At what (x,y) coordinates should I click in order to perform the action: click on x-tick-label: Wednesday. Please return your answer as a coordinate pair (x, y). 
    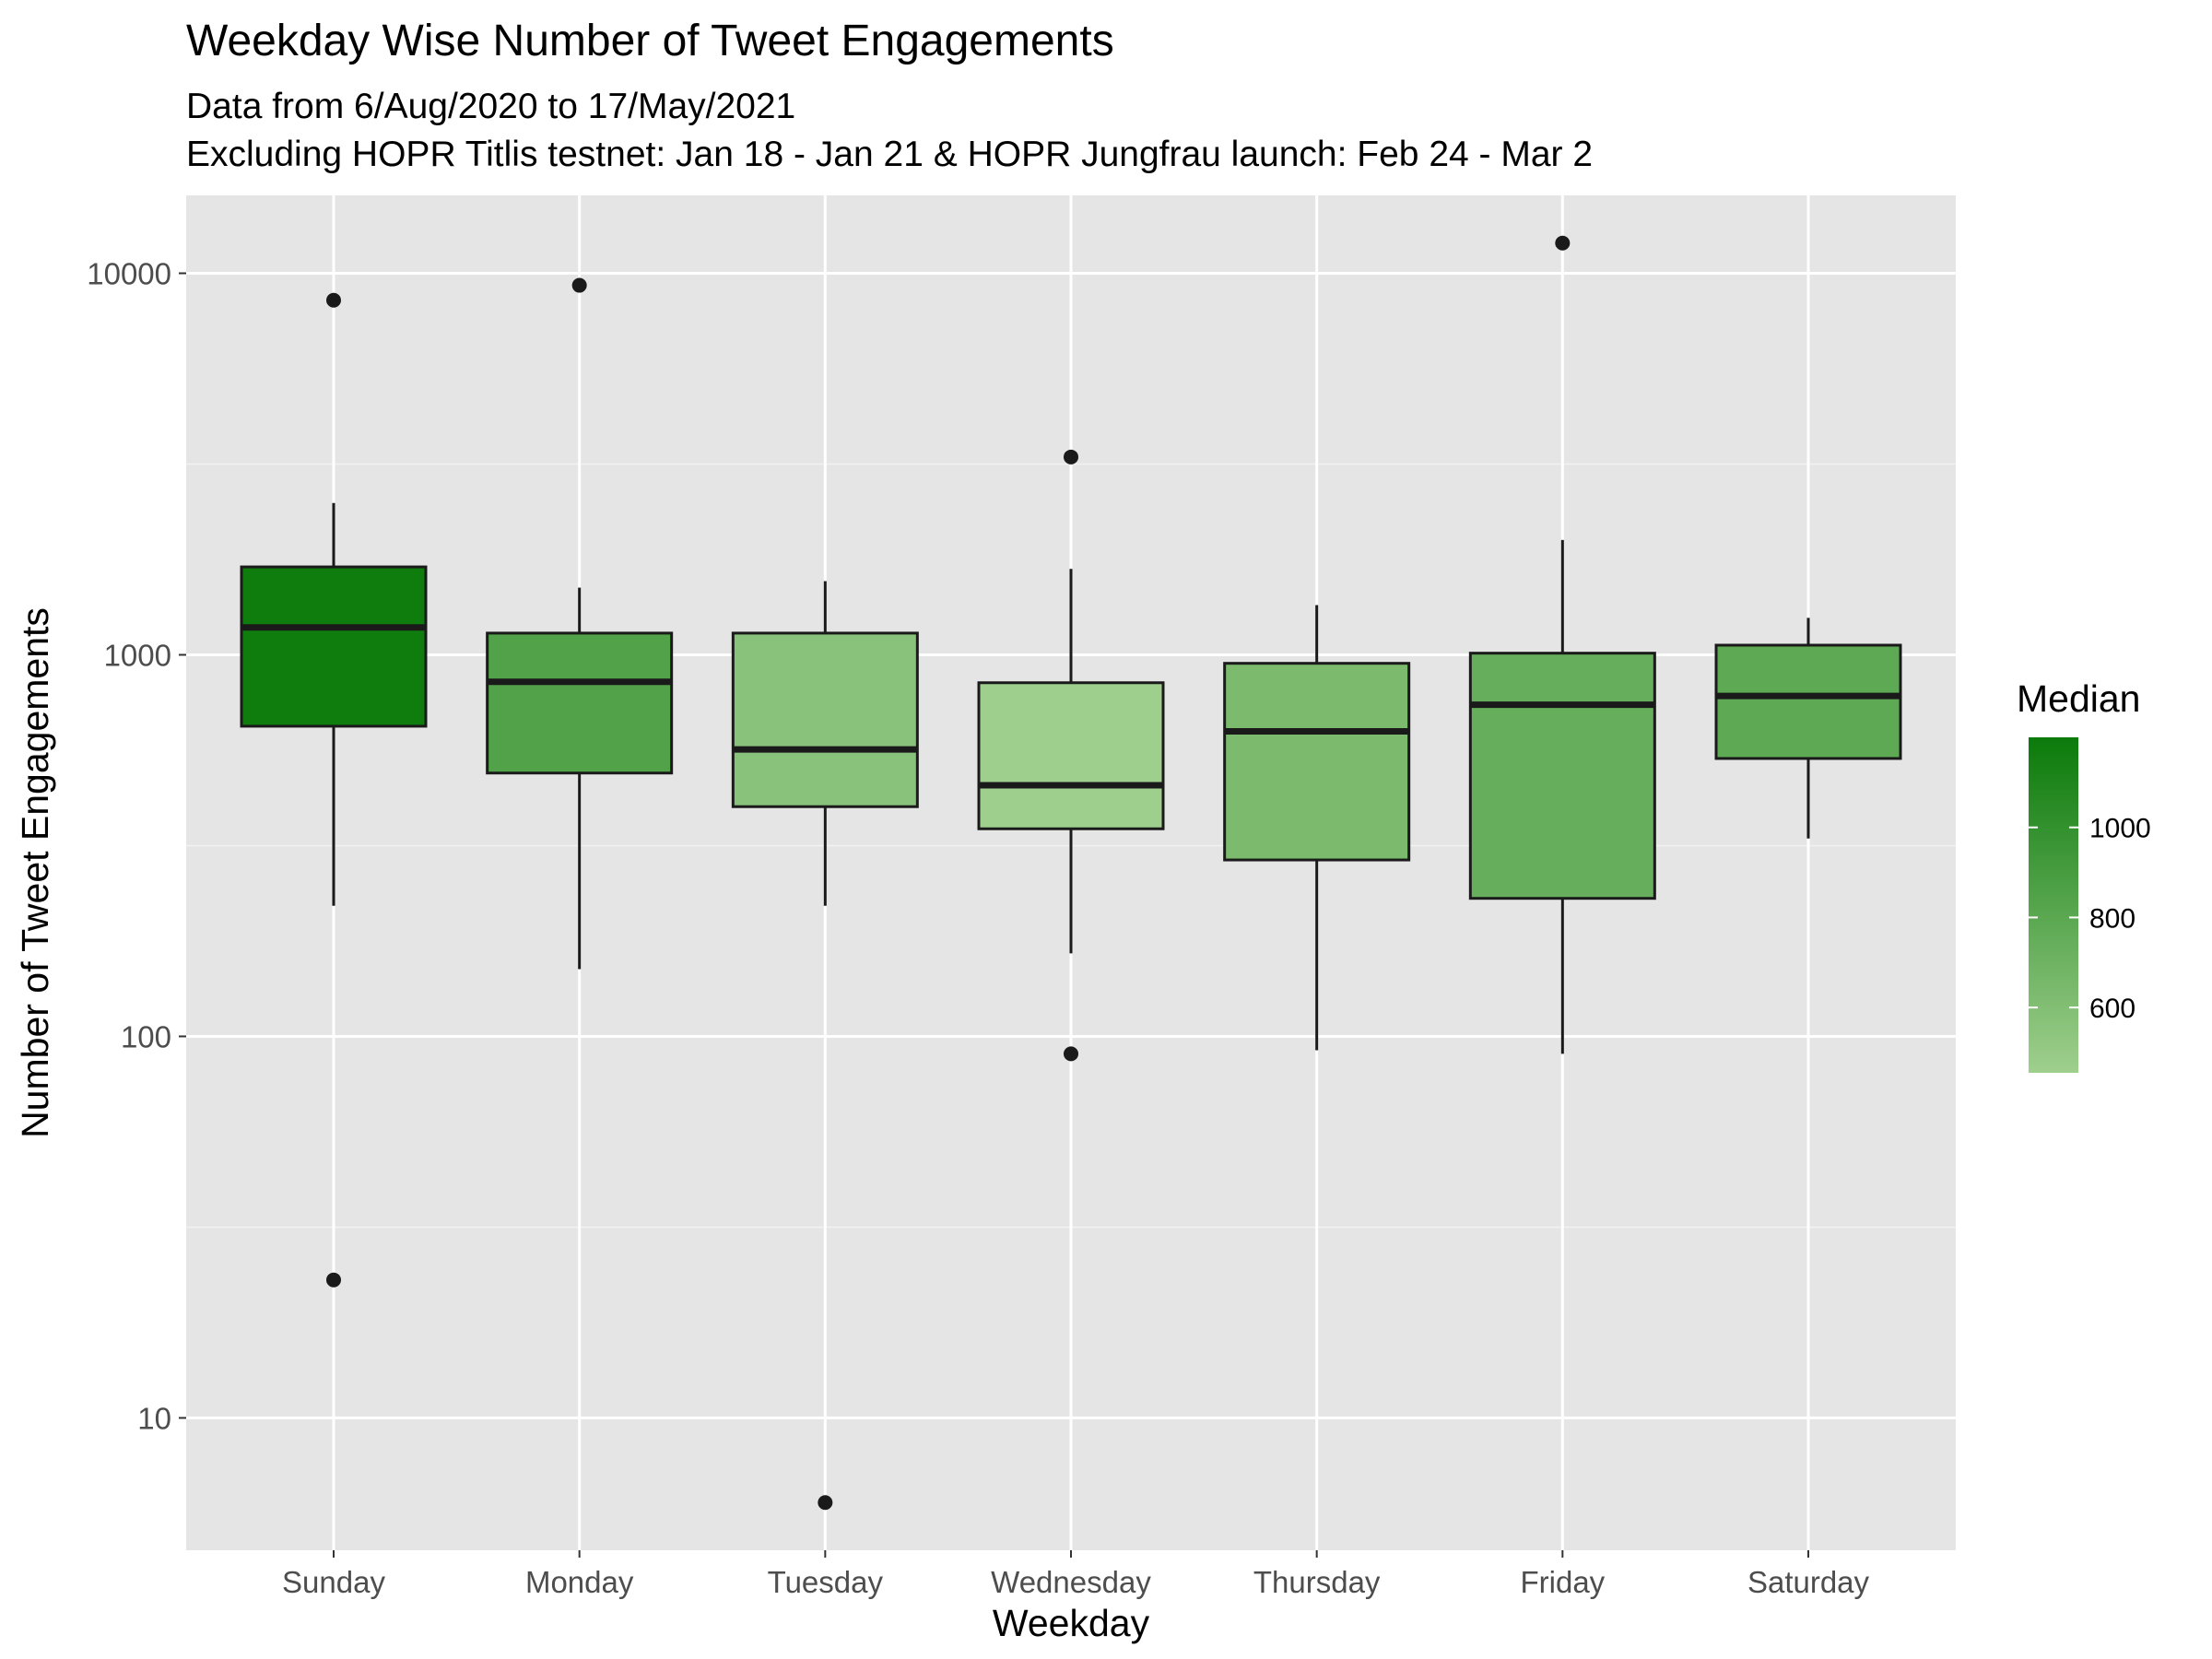
    Looking at the image, I should click on (1071, 1582).